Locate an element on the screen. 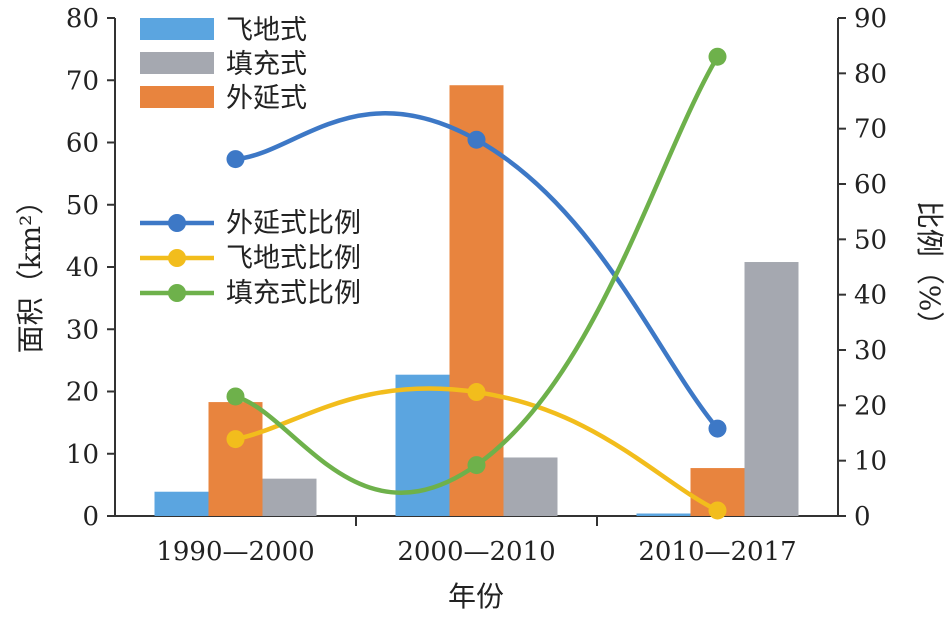  y2-tick-label: 80 is located at coordinates (870, 74).